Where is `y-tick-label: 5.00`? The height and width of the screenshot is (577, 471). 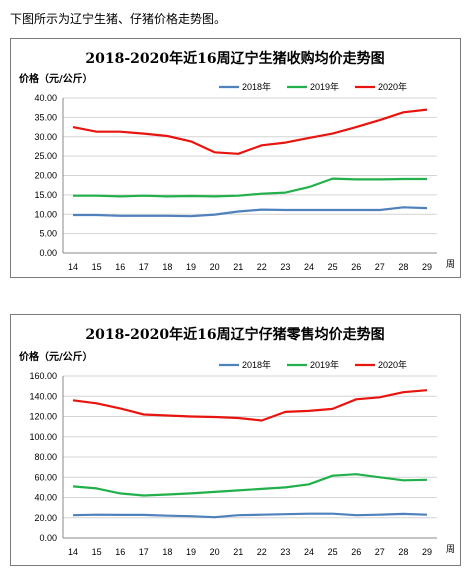
y-tick-label: 5.00 is located at coordinates (48, 234).